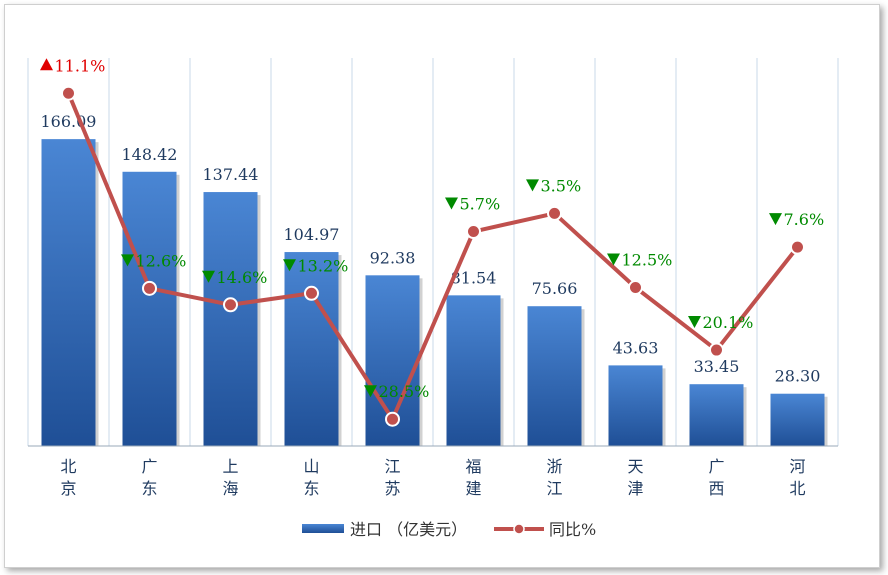 The width and height of the screenshot is (888, 575). I want to click on yoy-value-label: 14.6%, so click(242, 277).